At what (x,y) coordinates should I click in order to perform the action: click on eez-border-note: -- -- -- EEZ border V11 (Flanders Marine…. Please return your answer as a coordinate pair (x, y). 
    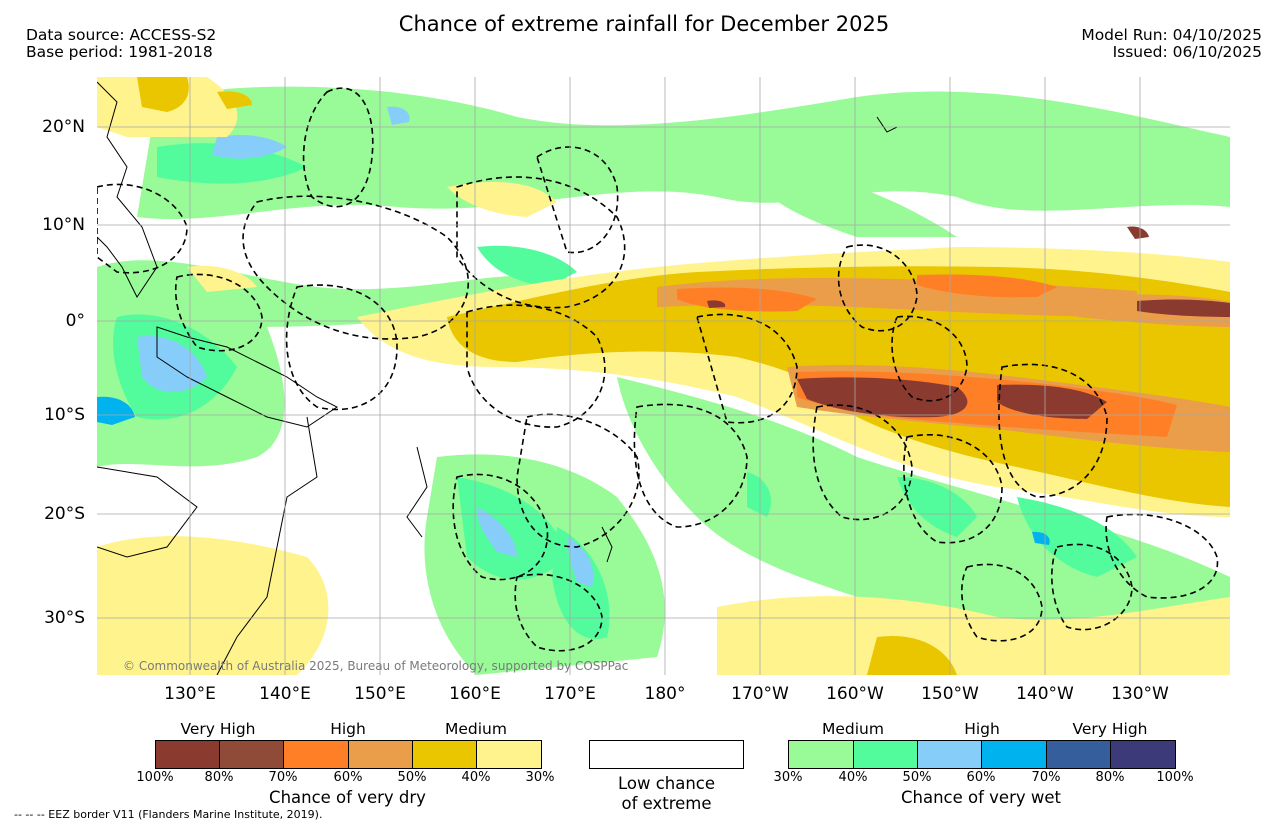
    Looking at the image, I should click on (168, 814).